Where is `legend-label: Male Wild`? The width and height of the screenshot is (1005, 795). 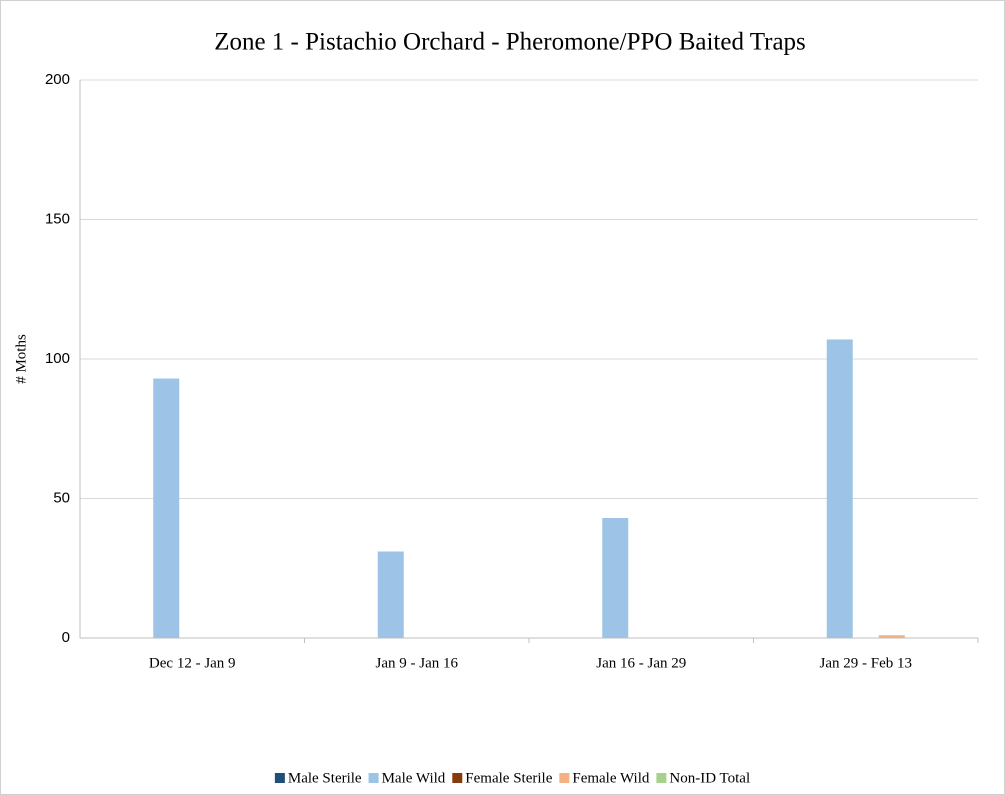
legend-label: Male Wild is located at coordinates (414, 778).